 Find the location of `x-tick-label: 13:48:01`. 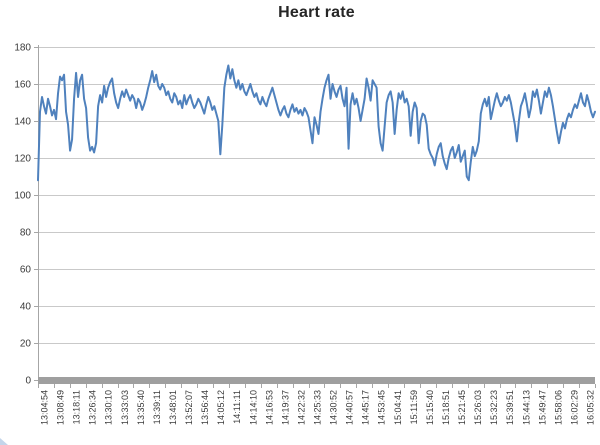

x-tick-label: 13:48:01 is located at coordinates (173, 407).